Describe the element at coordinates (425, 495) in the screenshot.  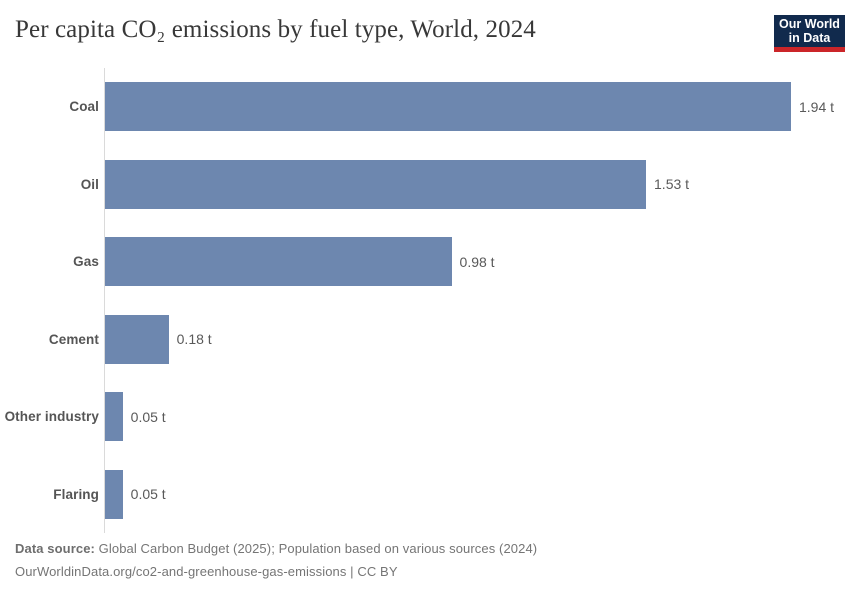
I see `bar-row: Flaring 0.05 t` at that location.